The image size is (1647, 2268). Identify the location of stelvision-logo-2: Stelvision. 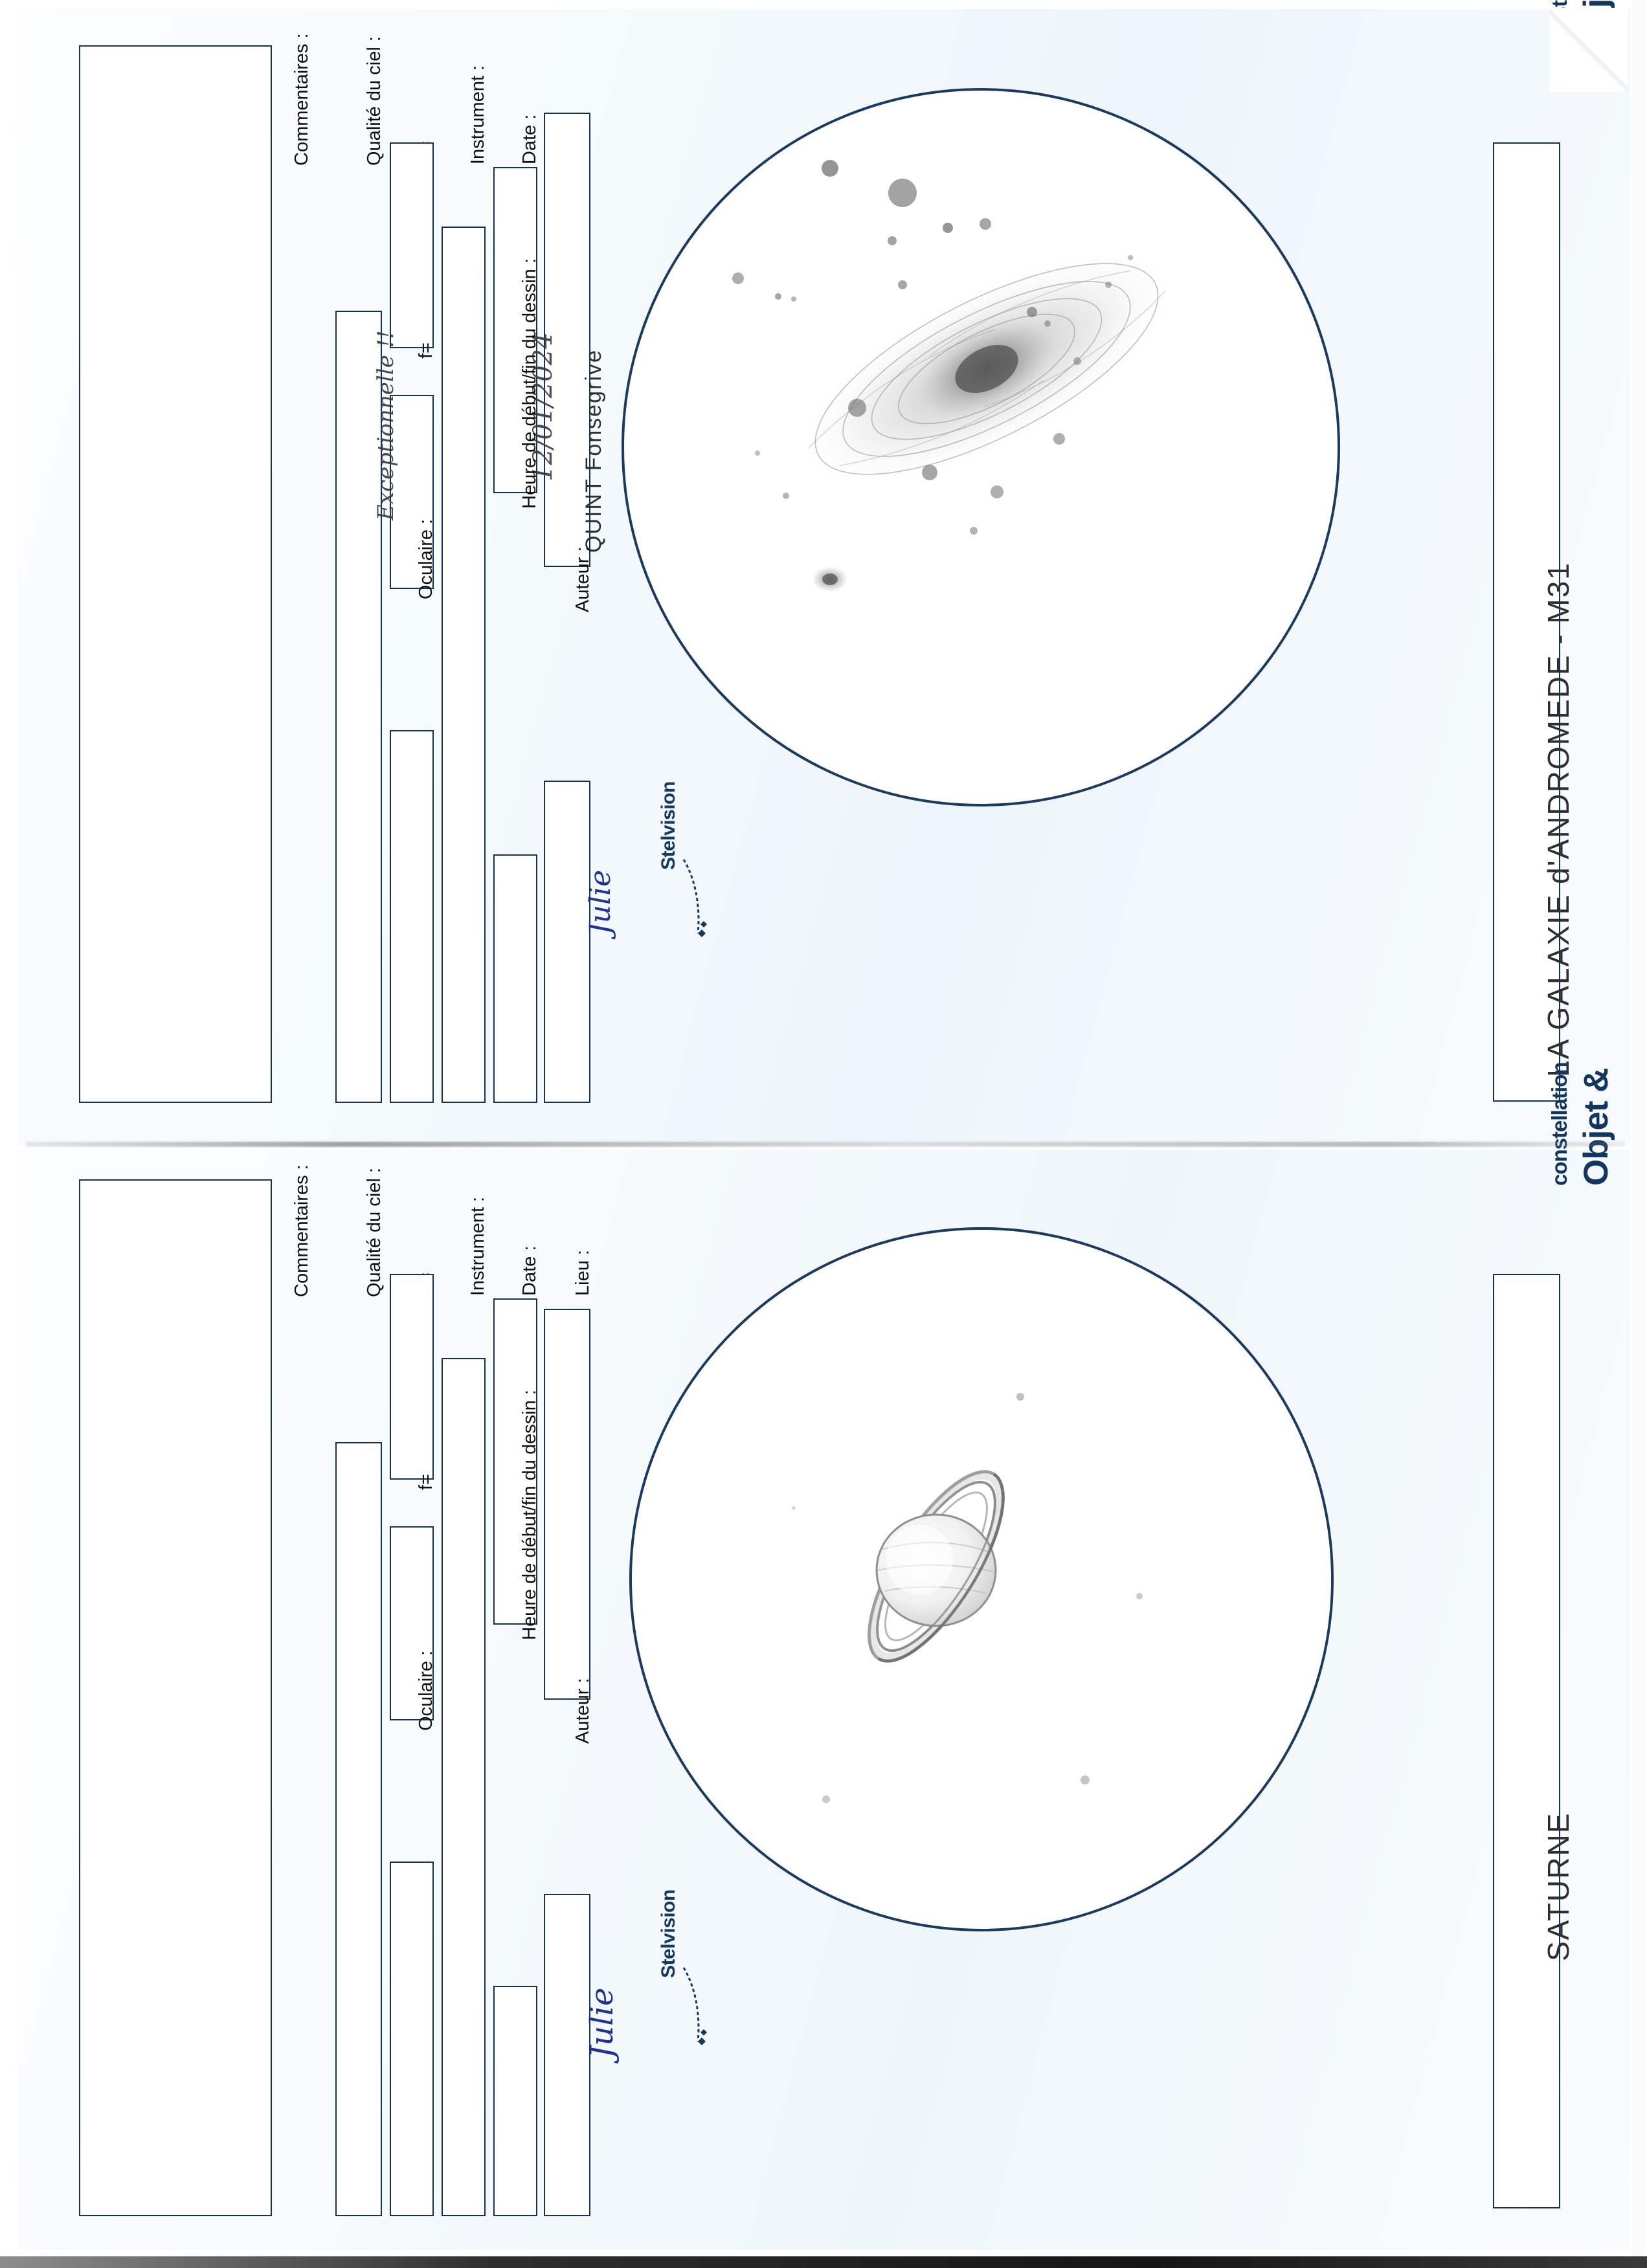
(668, 1933).